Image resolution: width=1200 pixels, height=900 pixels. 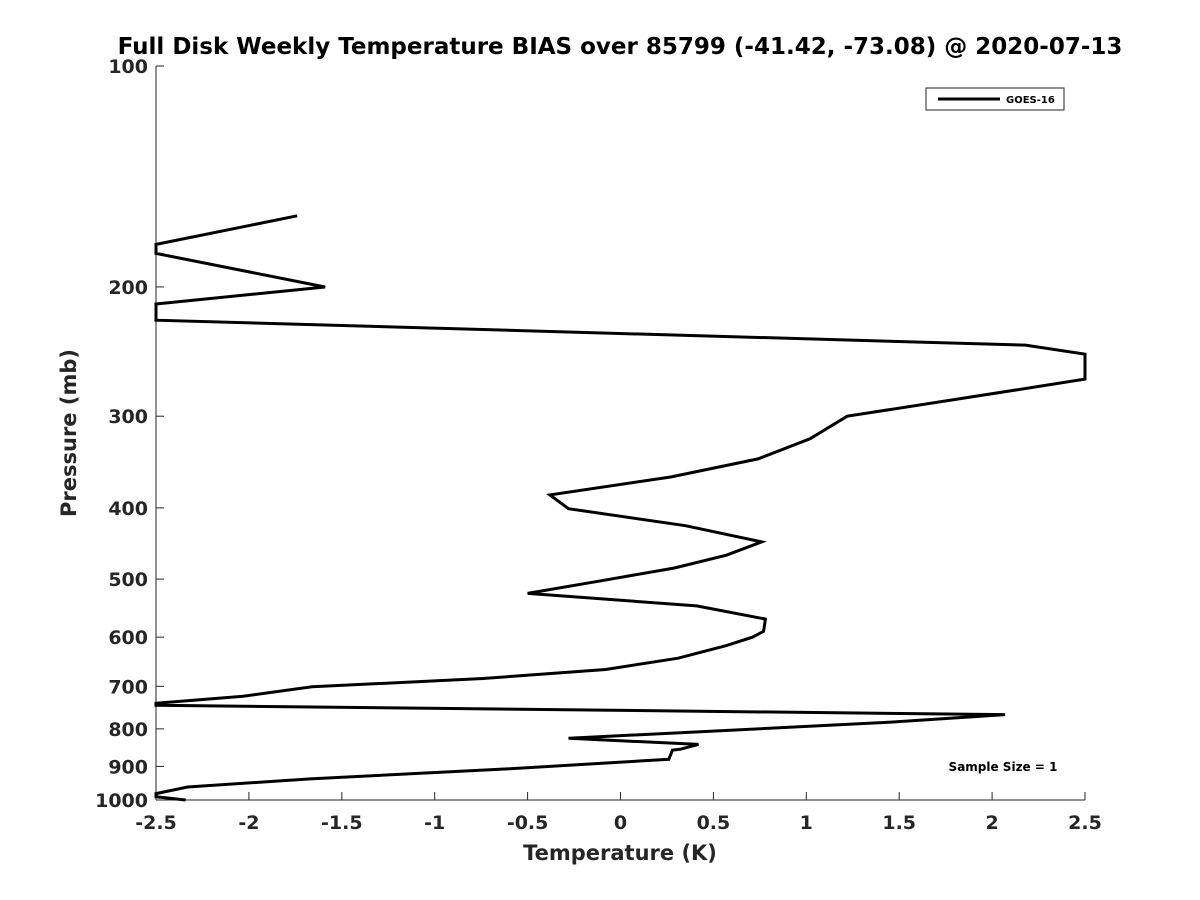 I want to click on x-tick-label: 1, so click(x=806, y=823).